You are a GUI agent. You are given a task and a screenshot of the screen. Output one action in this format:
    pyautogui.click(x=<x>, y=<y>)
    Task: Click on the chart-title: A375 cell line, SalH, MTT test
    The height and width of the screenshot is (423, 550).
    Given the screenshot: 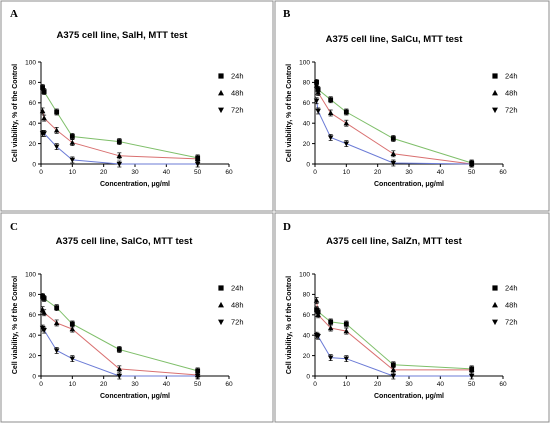 What is the action you would take?
    pyautogui.click(x=123, y=35)
    